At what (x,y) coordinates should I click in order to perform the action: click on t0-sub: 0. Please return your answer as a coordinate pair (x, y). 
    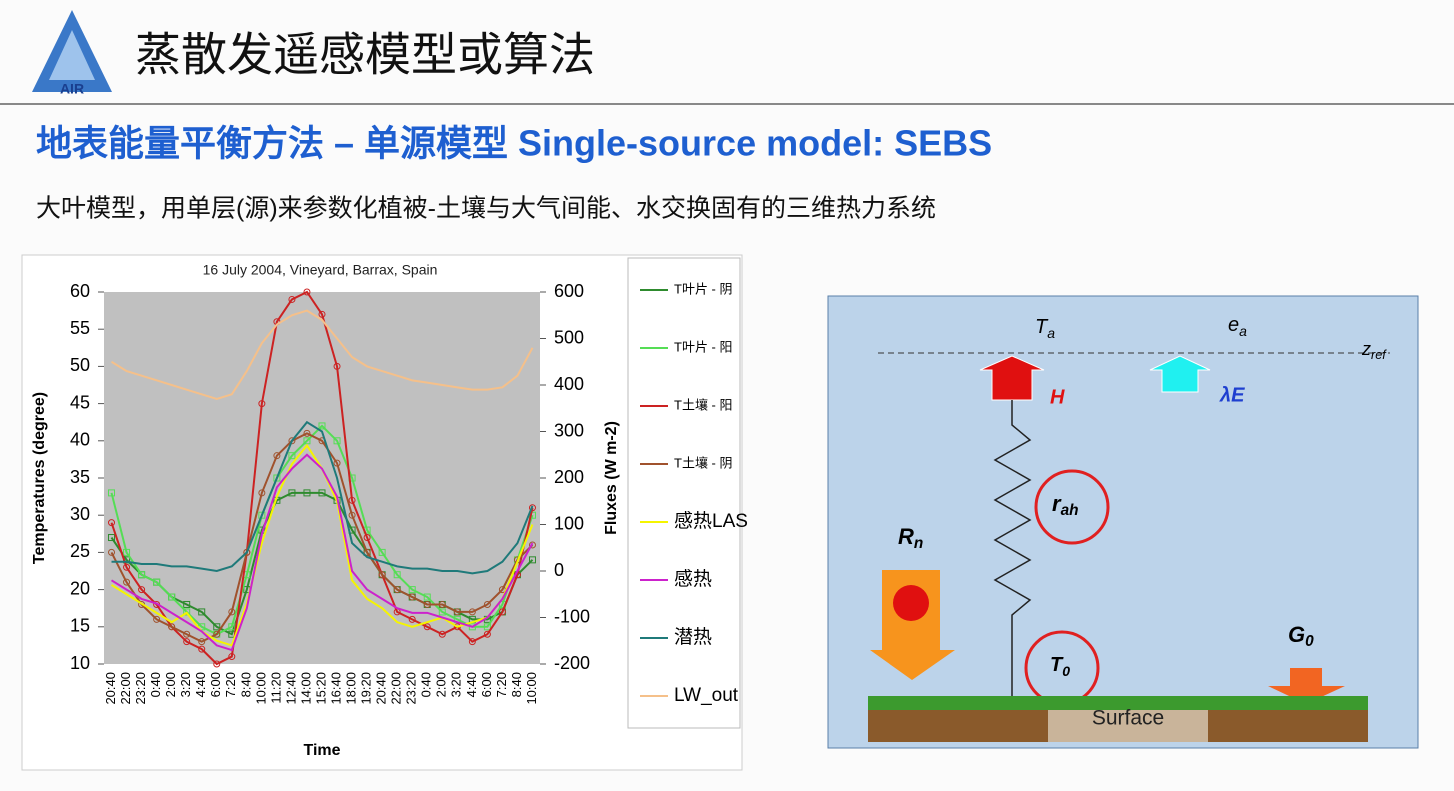
    Looking at the image, I should click on (1066, 671).